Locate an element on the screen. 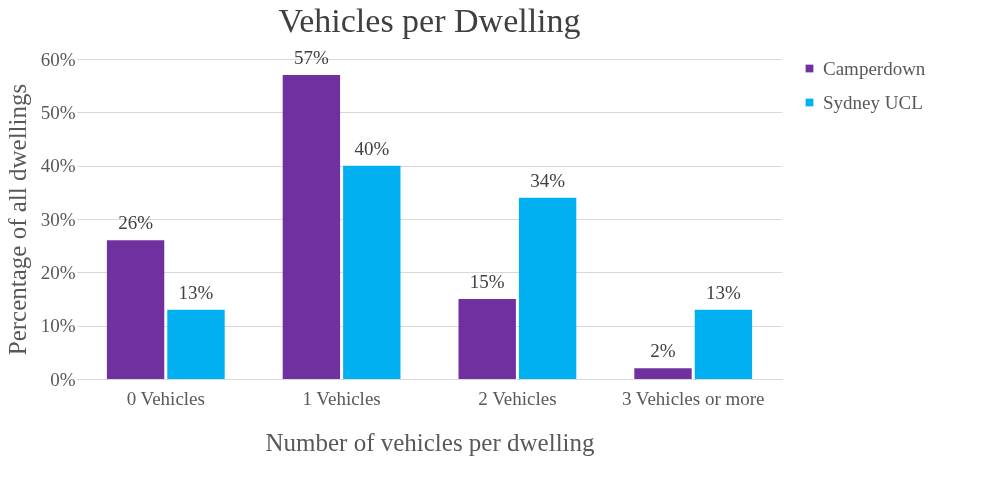 This screenshot has width=1006, height=503. y-tick-label: 10% is located at coordinates (58, 326).